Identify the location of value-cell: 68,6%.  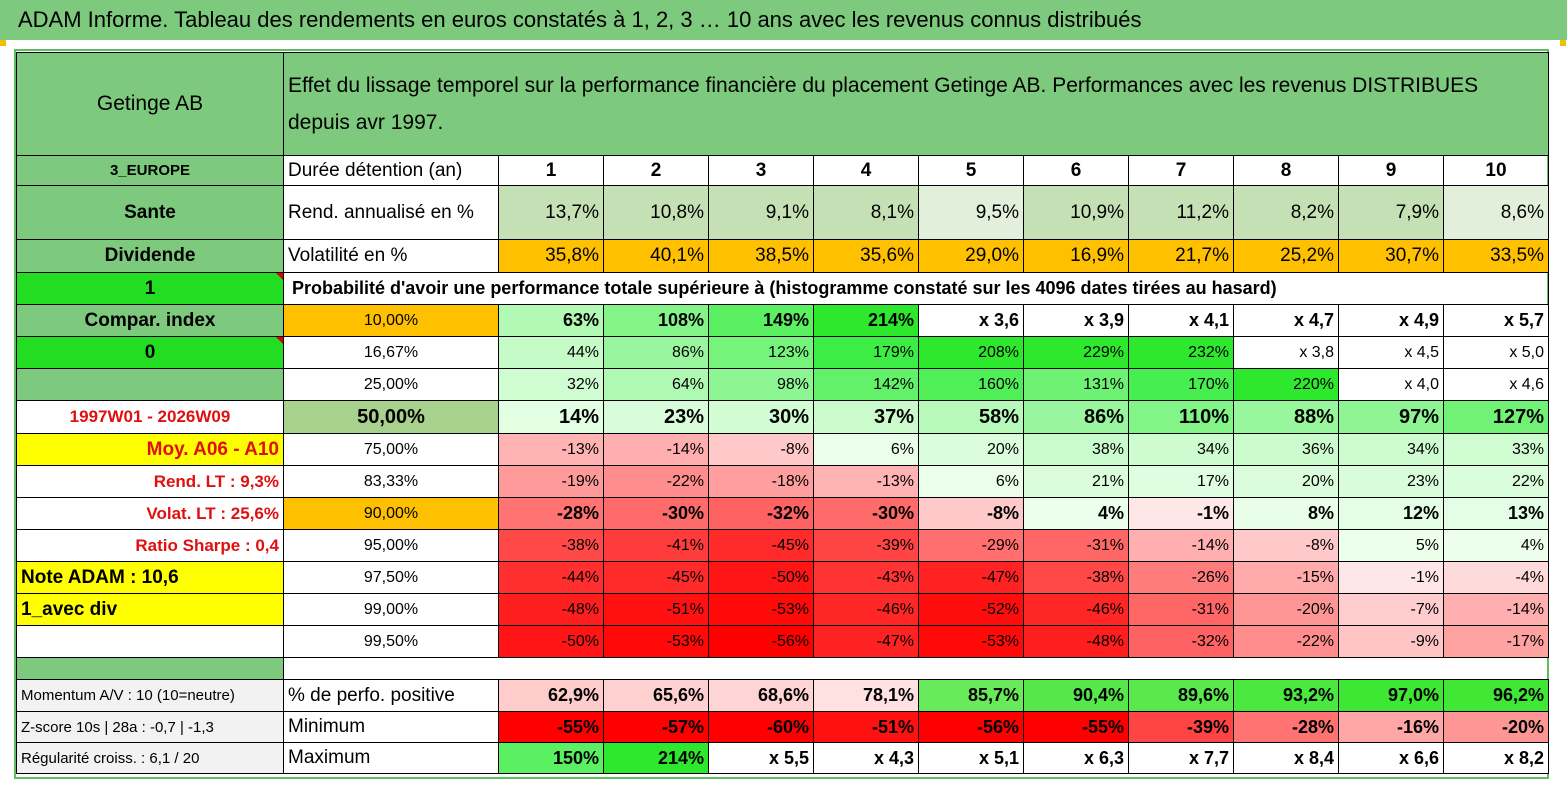
(761, 695).